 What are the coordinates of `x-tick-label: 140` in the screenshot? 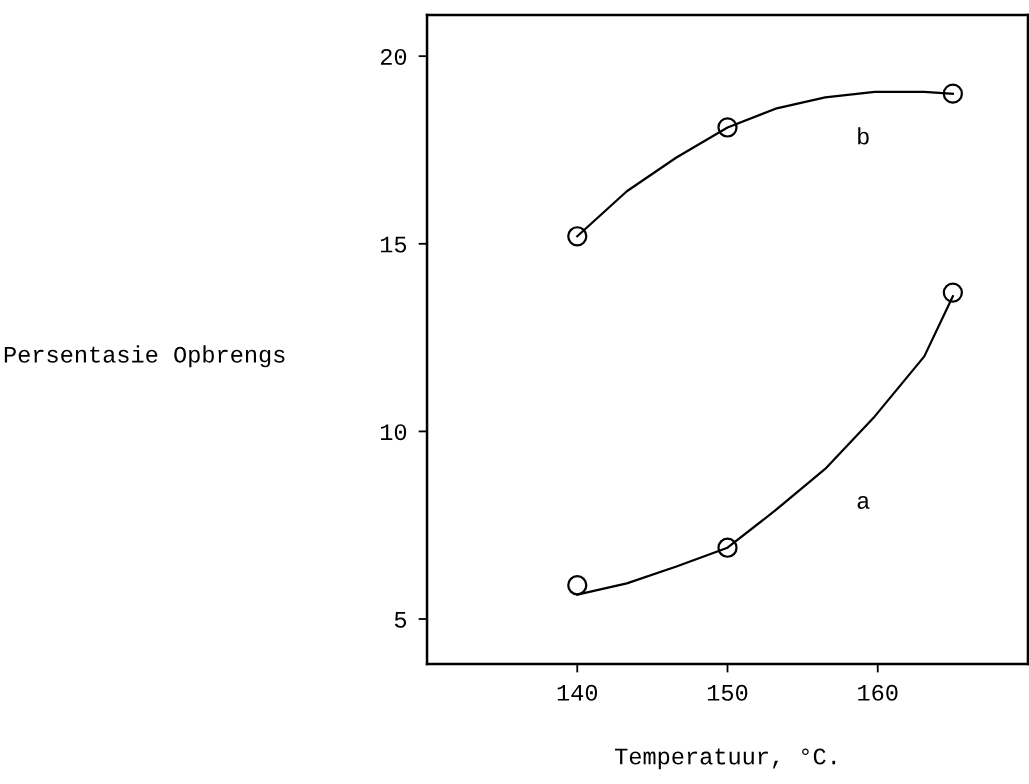 It's located at (577, 692).